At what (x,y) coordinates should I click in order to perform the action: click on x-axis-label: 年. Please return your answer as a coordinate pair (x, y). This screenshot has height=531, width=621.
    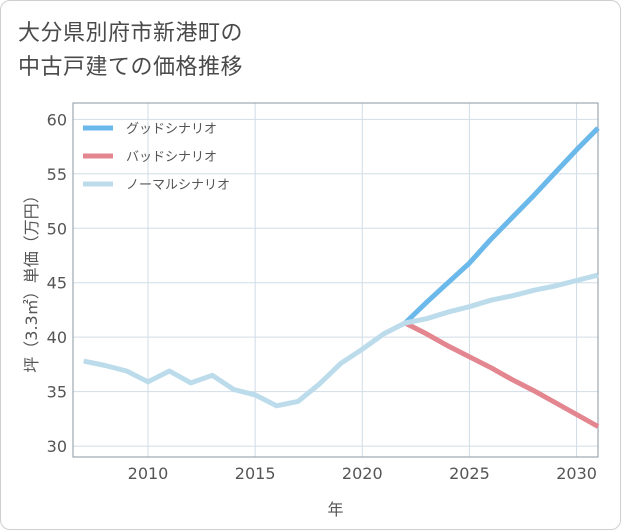
    Looking at the image, I should click on (335, 509).